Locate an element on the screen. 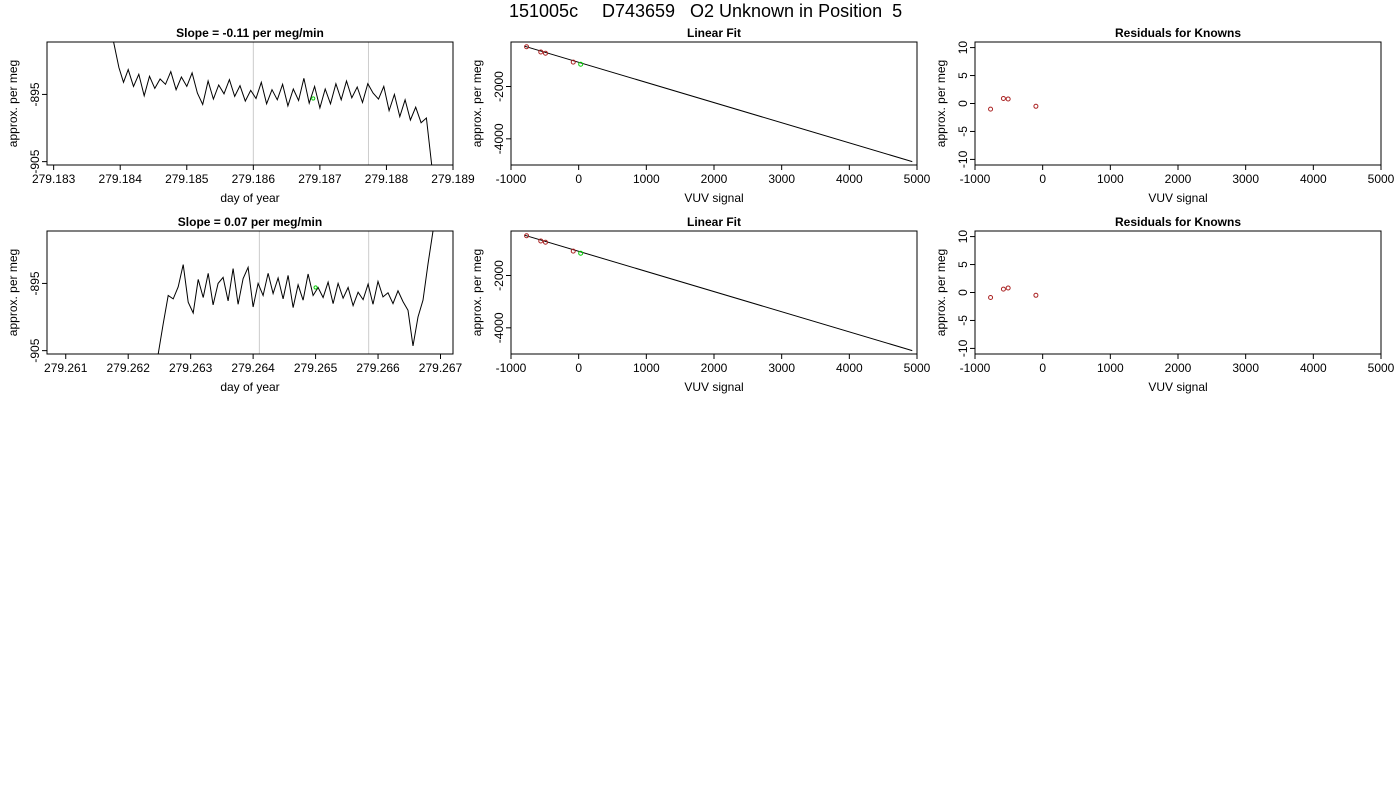 The width and height of the screenshot is (1400, 800). chart4-title: Slope = 0.07 per meg/min is located at coordinates (250, 222).